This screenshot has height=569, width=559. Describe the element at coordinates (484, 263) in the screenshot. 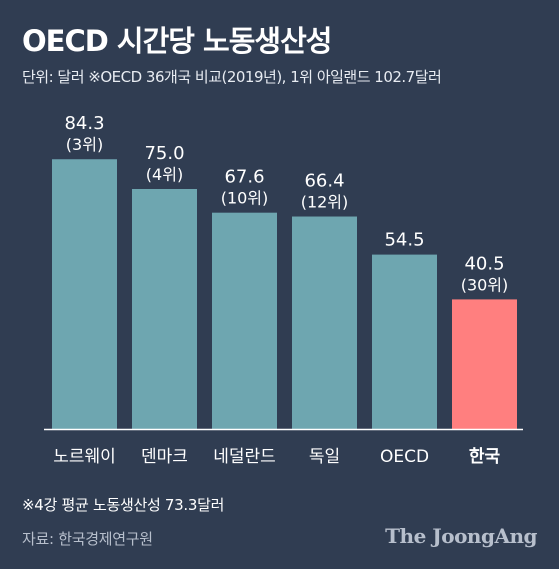

I see `value-label-6: 40.5` at that location.